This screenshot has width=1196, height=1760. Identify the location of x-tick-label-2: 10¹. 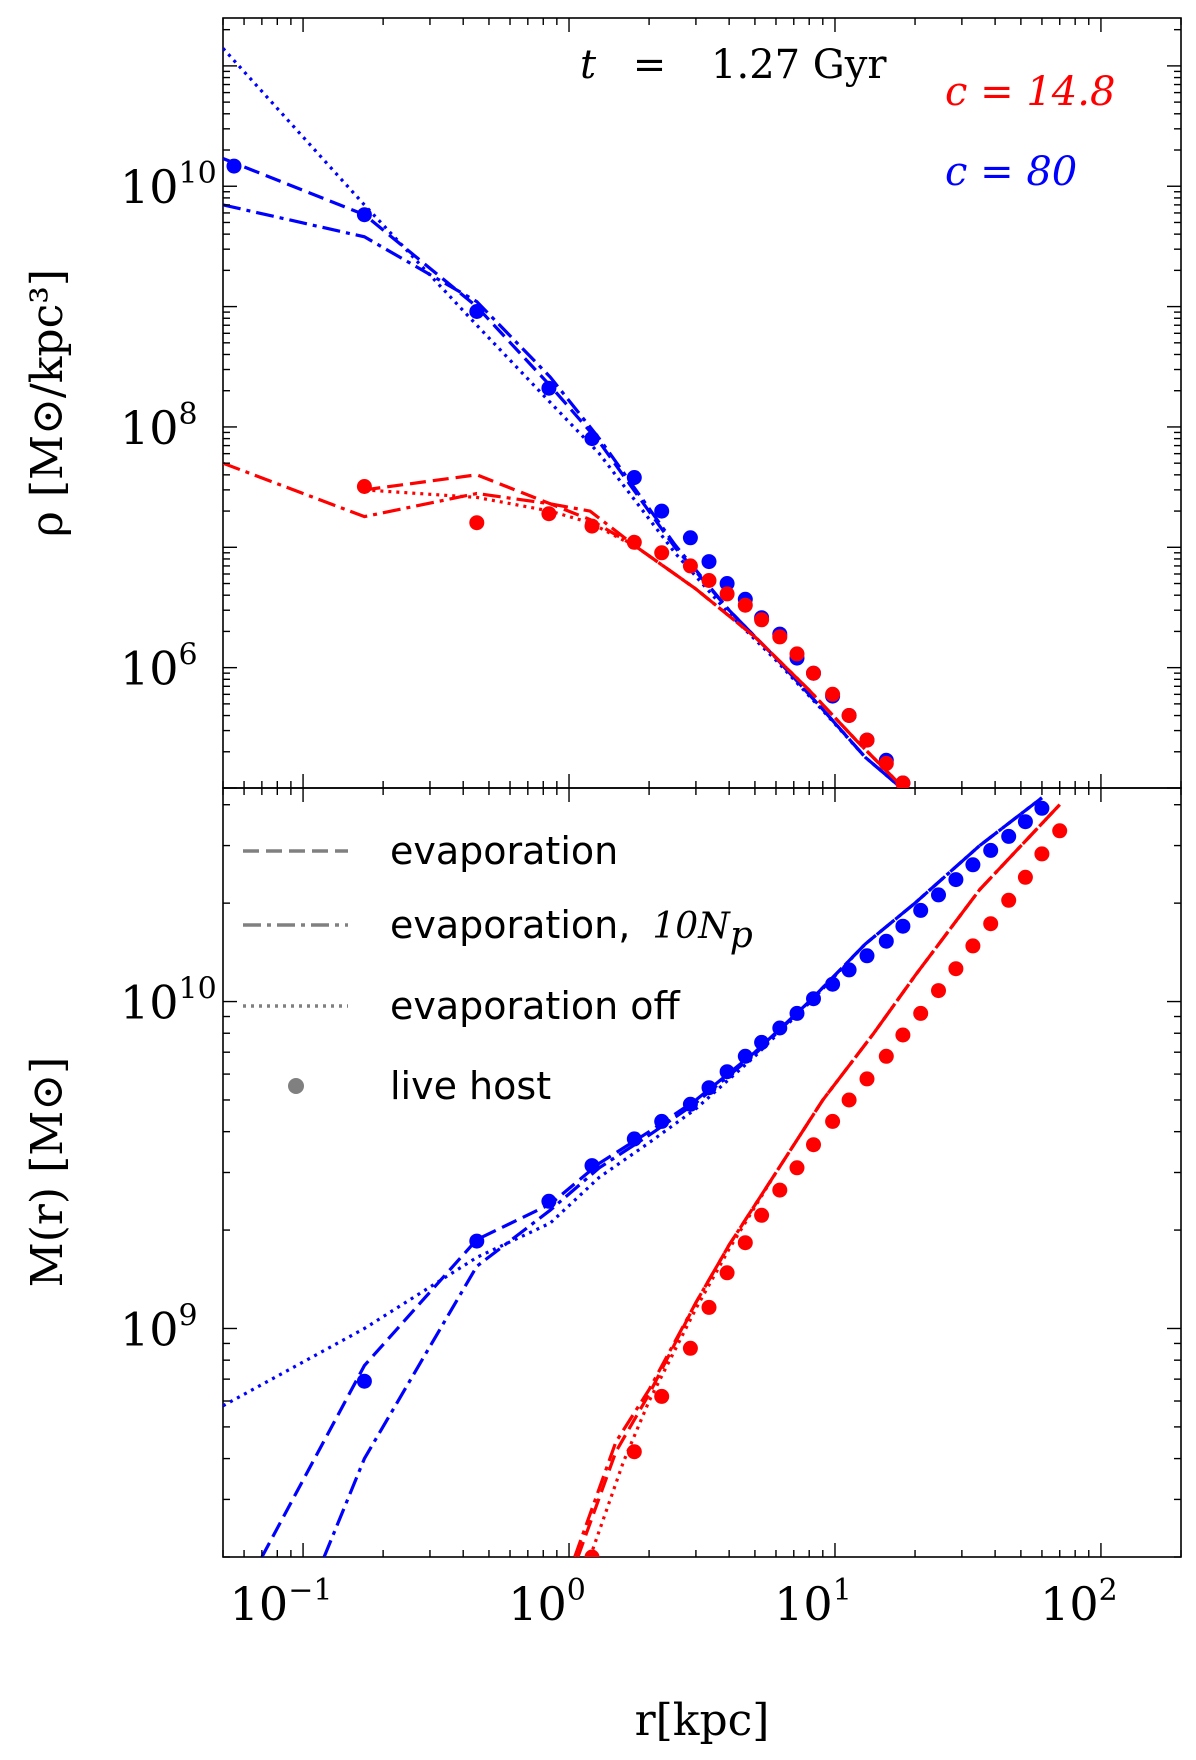
(813, 1602).